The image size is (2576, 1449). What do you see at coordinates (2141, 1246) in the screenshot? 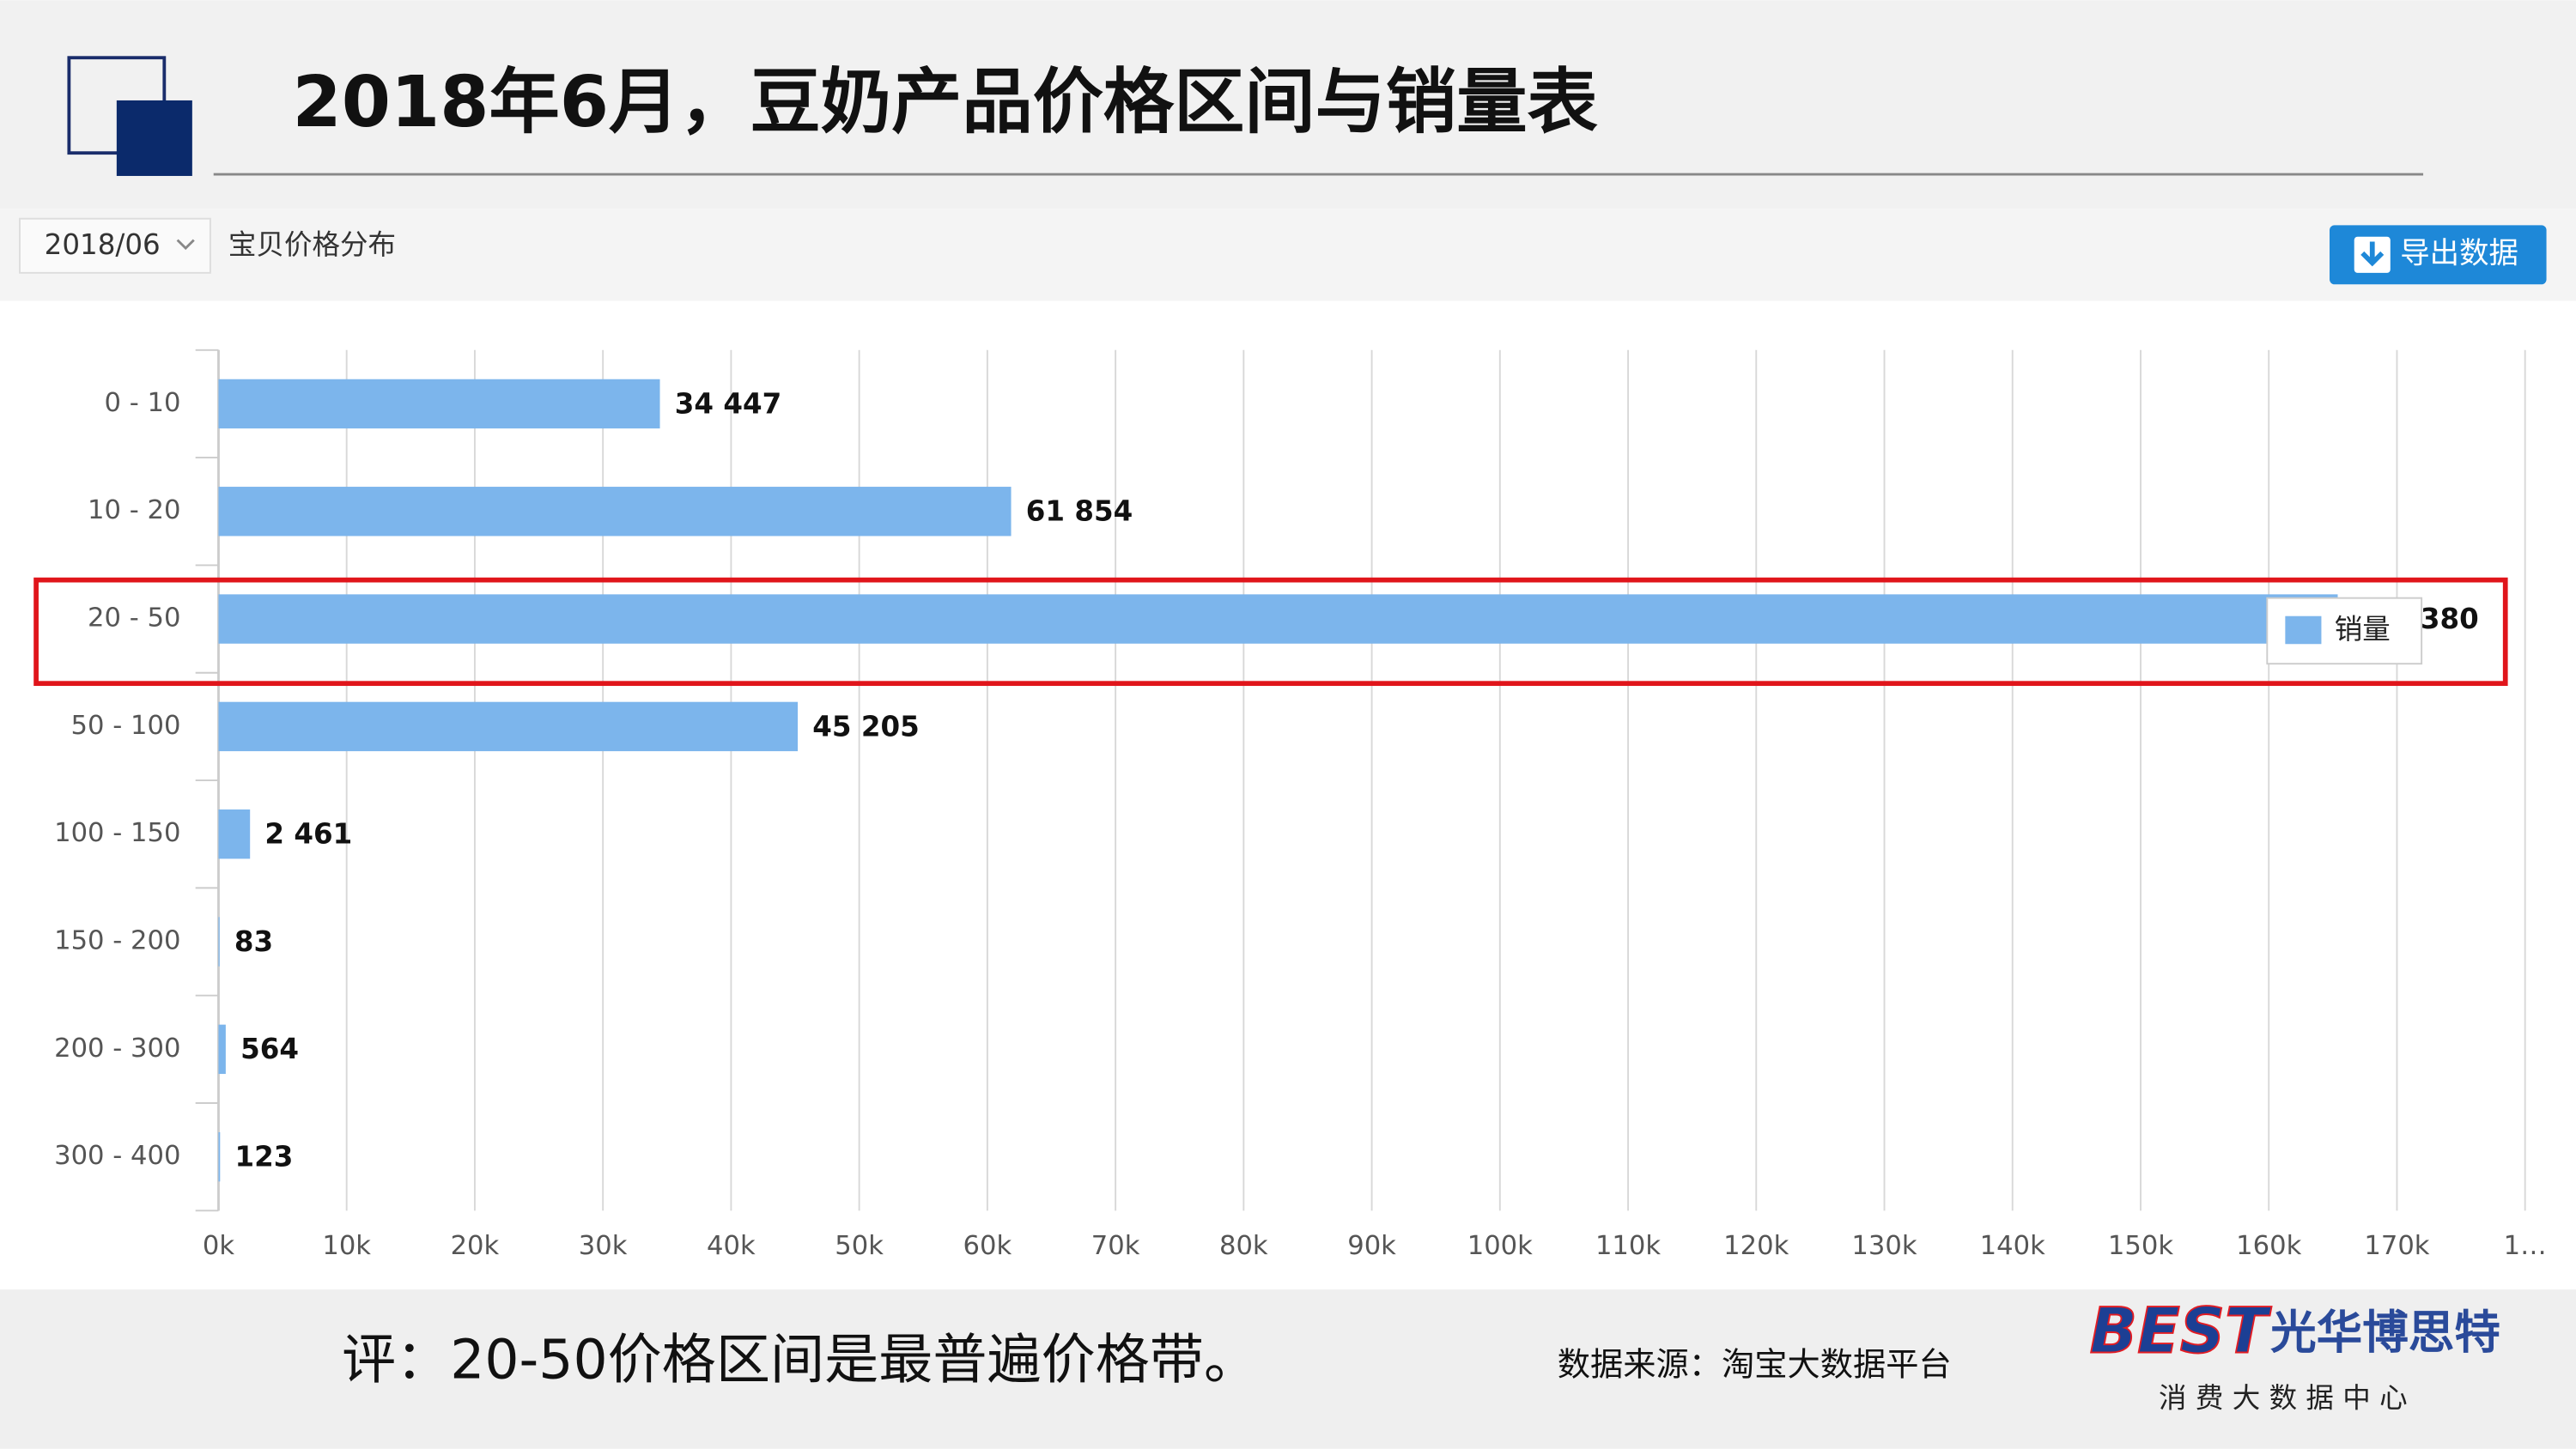
I see `x-tick-label: 150k` at bounding box center [2141, 1246].